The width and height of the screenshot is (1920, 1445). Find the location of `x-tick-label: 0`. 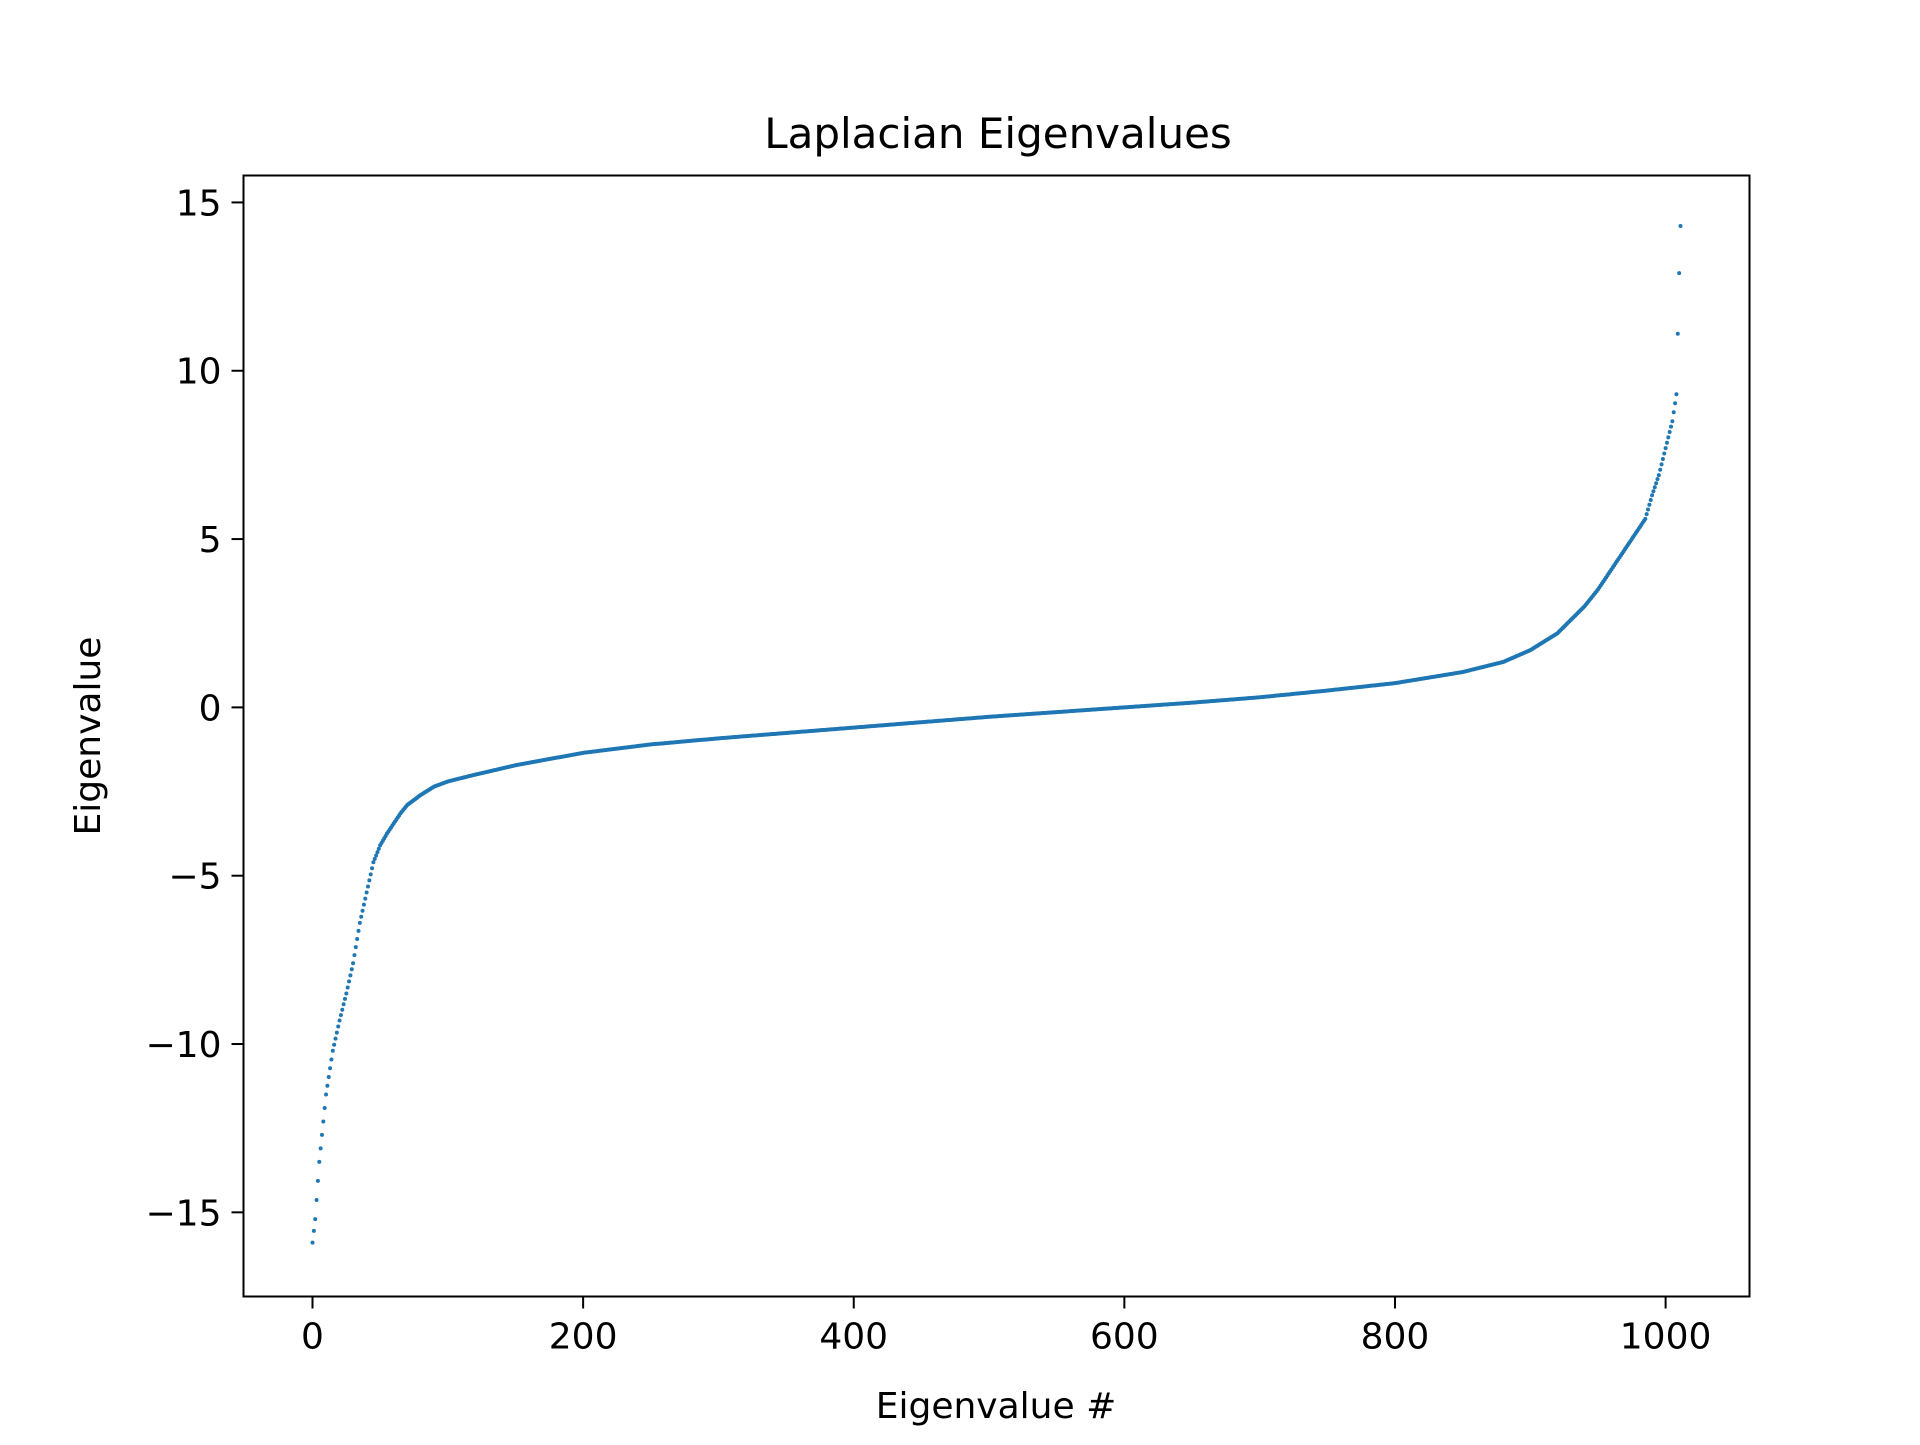

x-tick-label: 0 is located at coordinates (312, 1337).